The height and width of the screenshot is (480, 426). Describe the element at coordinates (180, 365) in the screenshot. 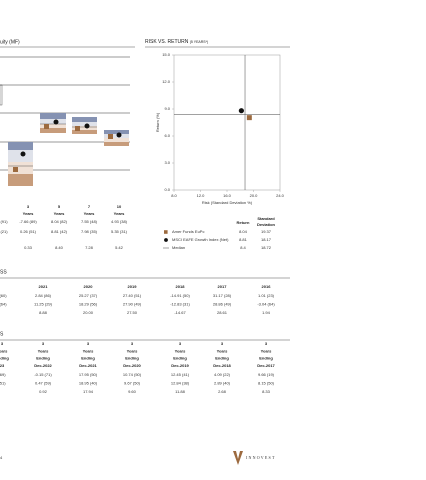

I see `period-header: Dec-2019` at that location.